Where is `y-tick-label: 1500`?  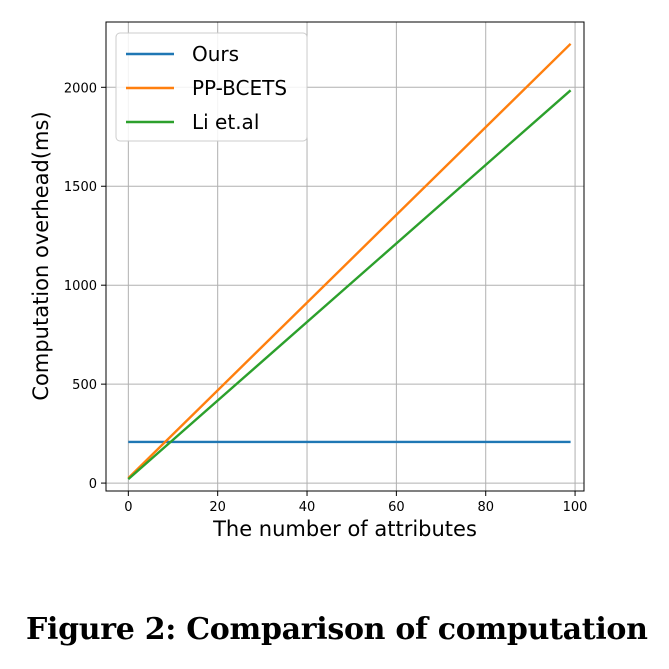
y-tick-label: 1500 is located at coordinates (80, 187).